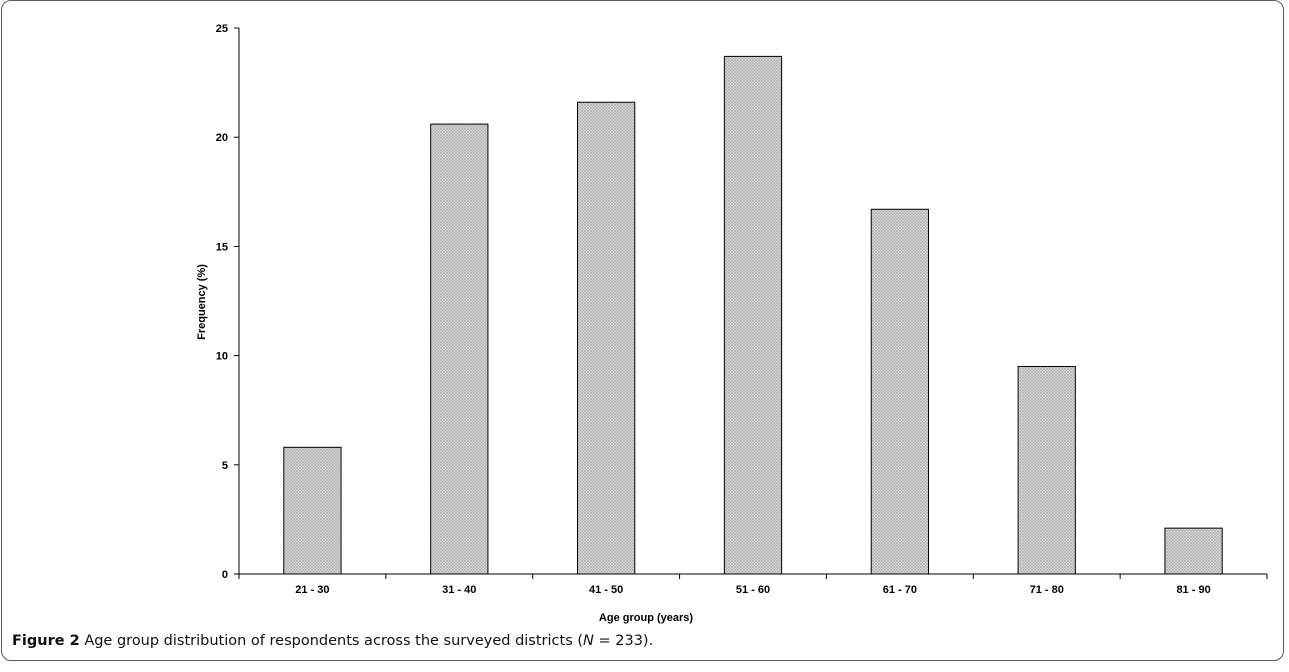  What do you see at coordinates (202, 302) in the screenshot?
I see `y-axis-label: Frequency (%)` at bounding box center [202, 302].